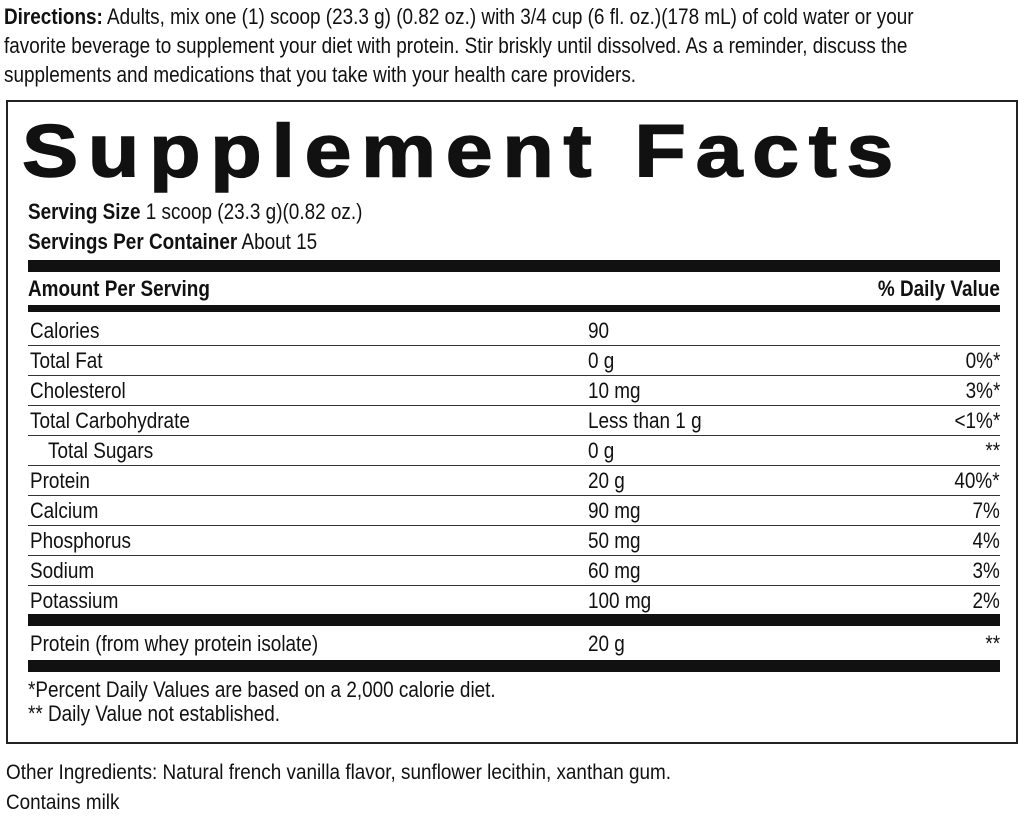 The width and height of the screenshot is (1024, 816). I want to click on table-row: Cholesterol 10 mg 3%*, so click(514, 390).